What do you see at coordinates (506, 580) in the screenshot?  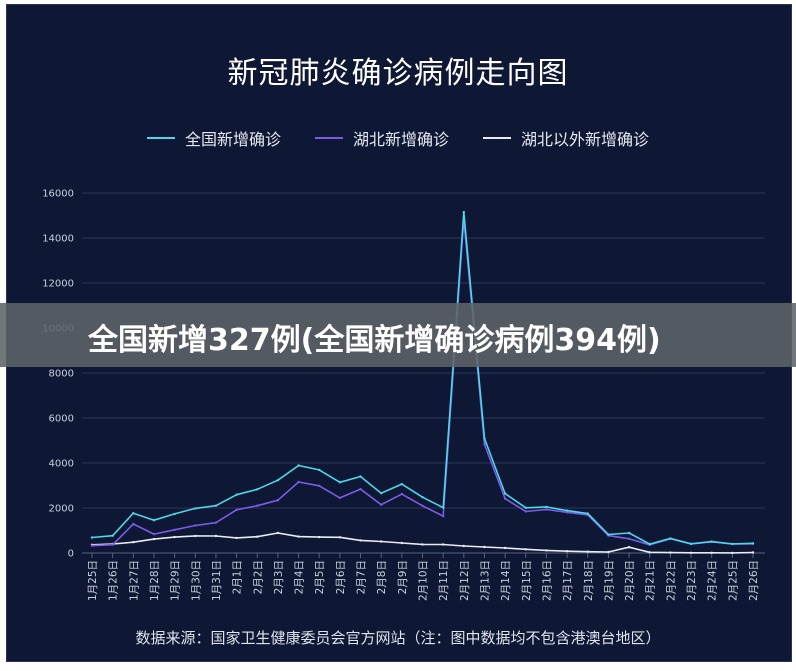 I see `x-tick-label: 2月14日` at bounding box center [506, 580].